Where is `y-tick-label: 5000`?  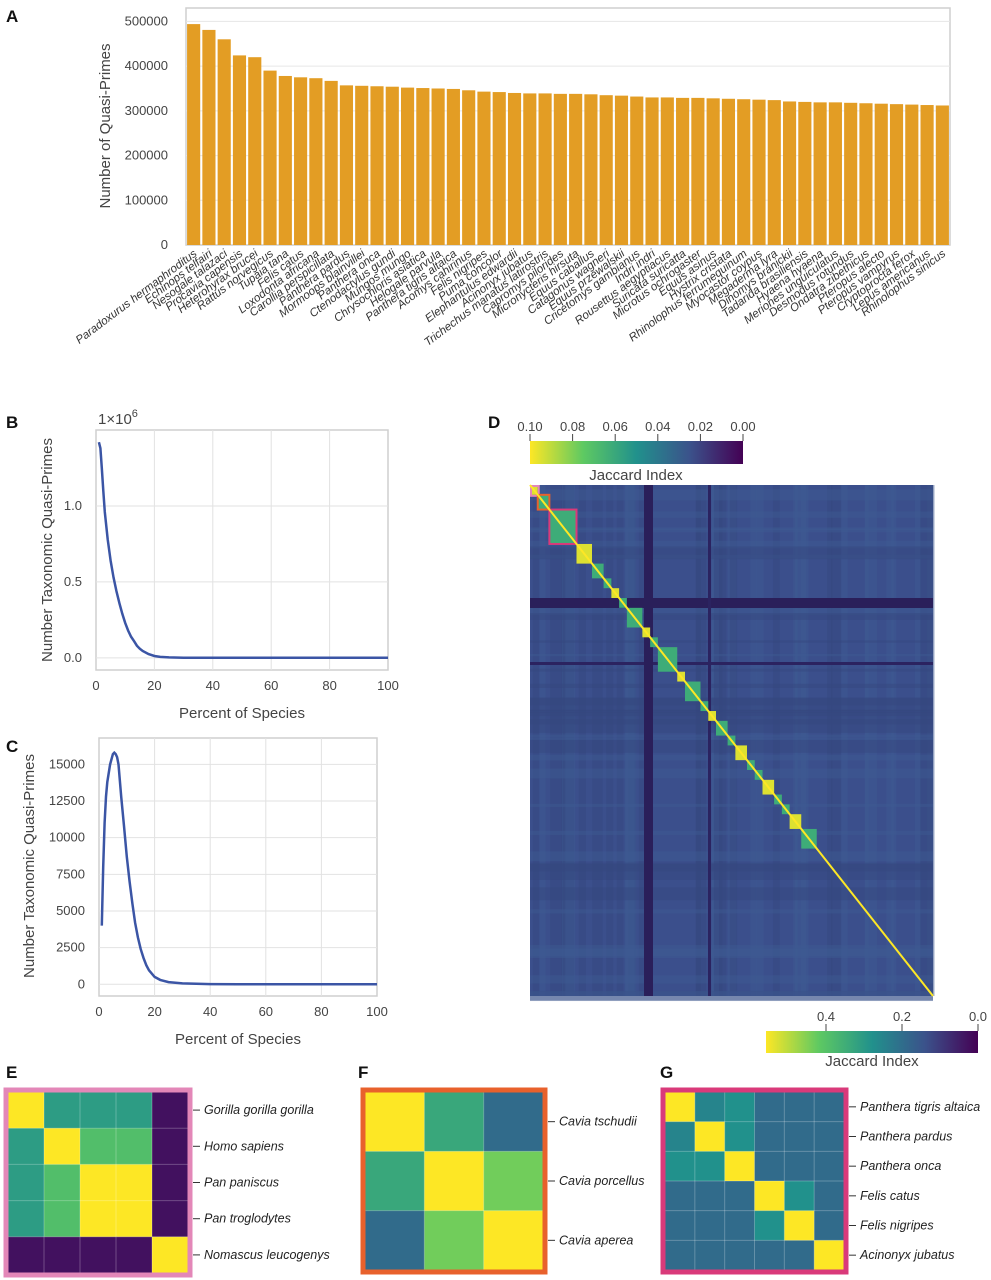
y-tick-label: 5000 is located at coordinates (70, 910).